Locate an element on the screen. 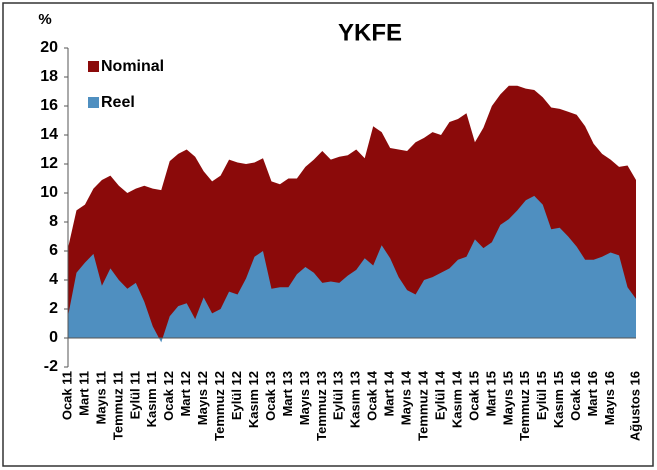 This screenshot has width=657, height=470. x-tick-label: Temmuz 12 is located at coordinates (219, 406).